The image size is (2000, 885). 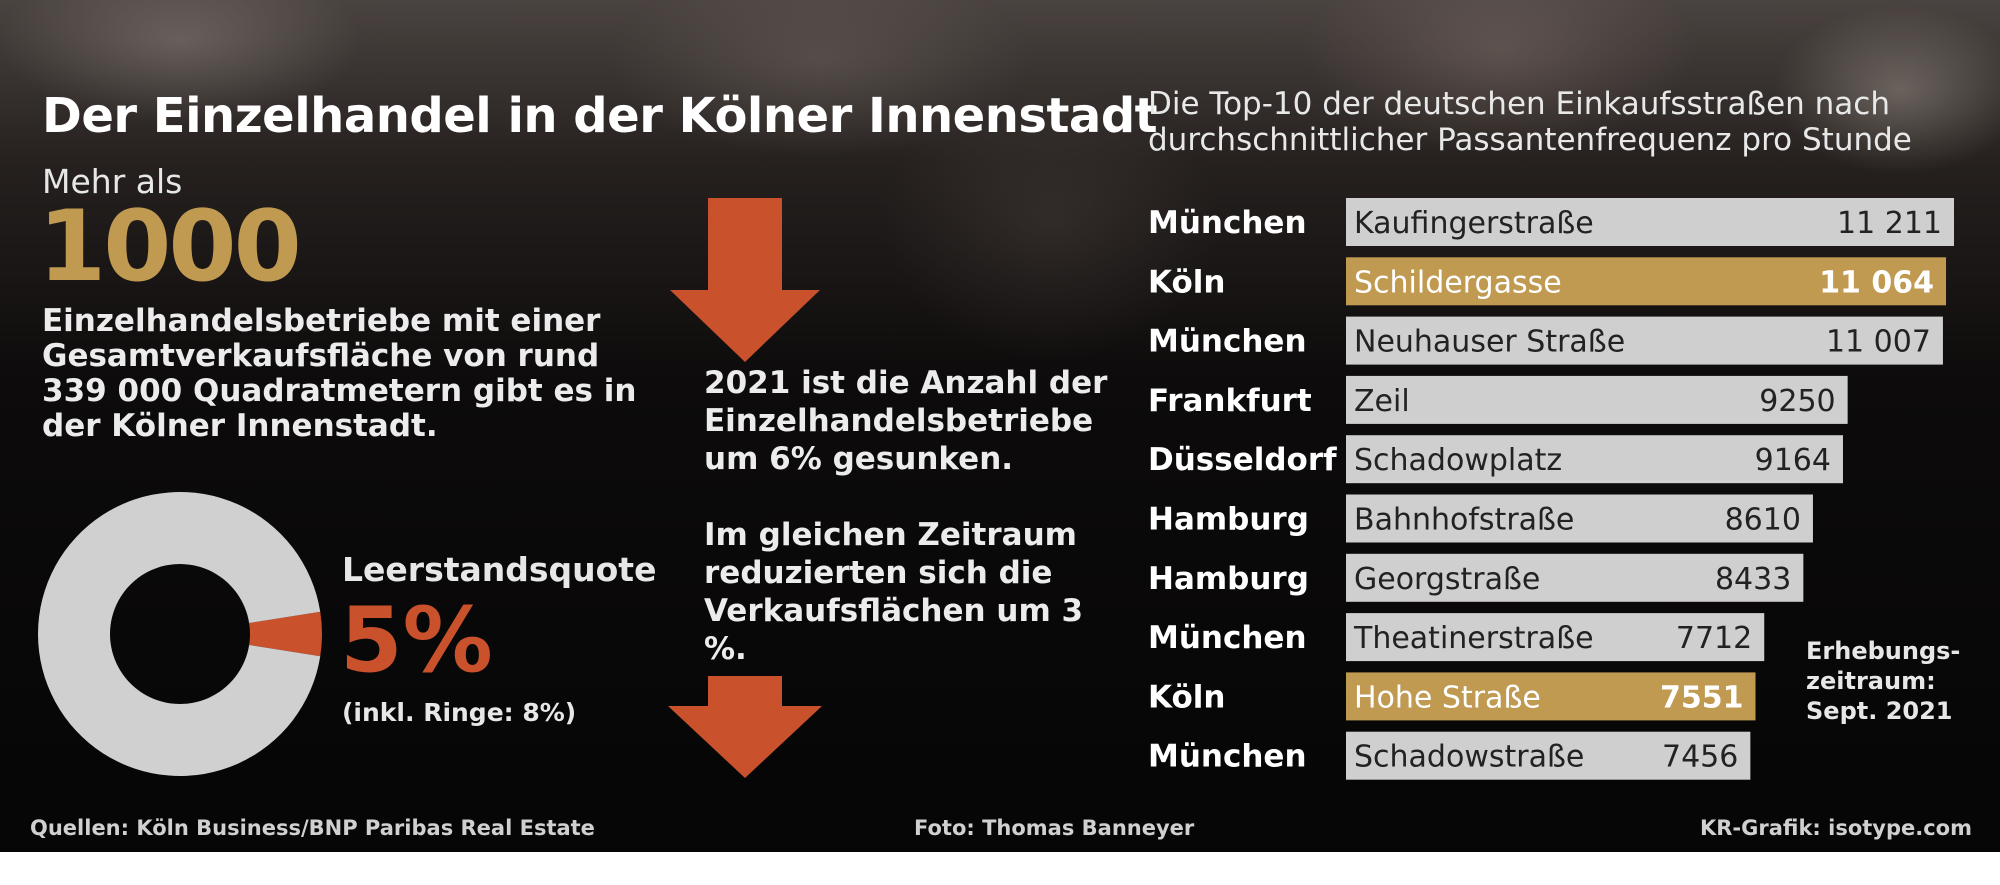 I want to click on bottom-strip, so click(x=1000, y=868).